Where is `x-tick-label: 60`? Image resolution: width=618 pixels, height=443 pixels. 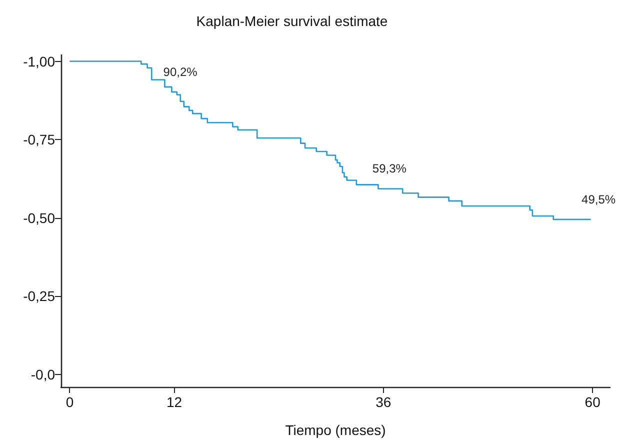 x-tick-label: 60 is located at coordinates (592, 402).